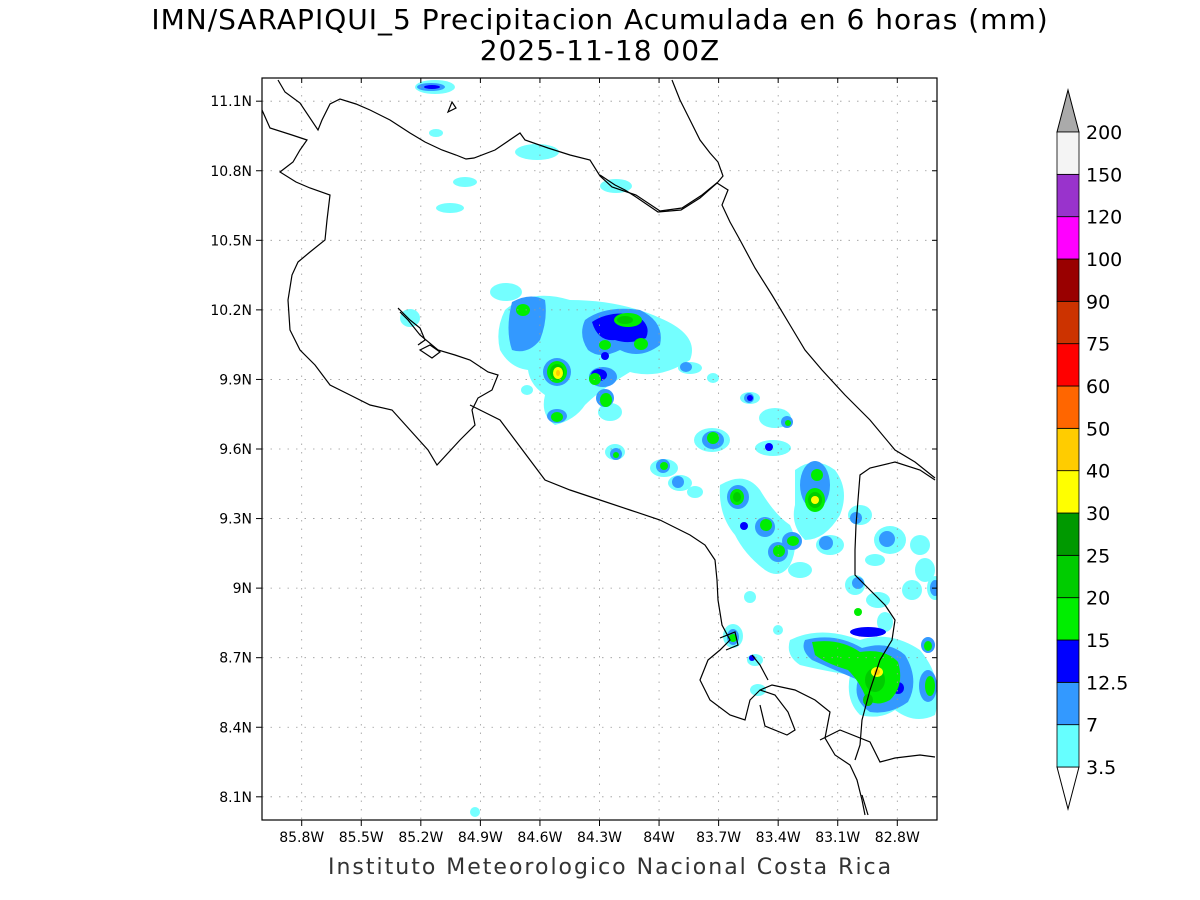  I want to click on lon-tick-label: 85.5W, so click(361, 838).